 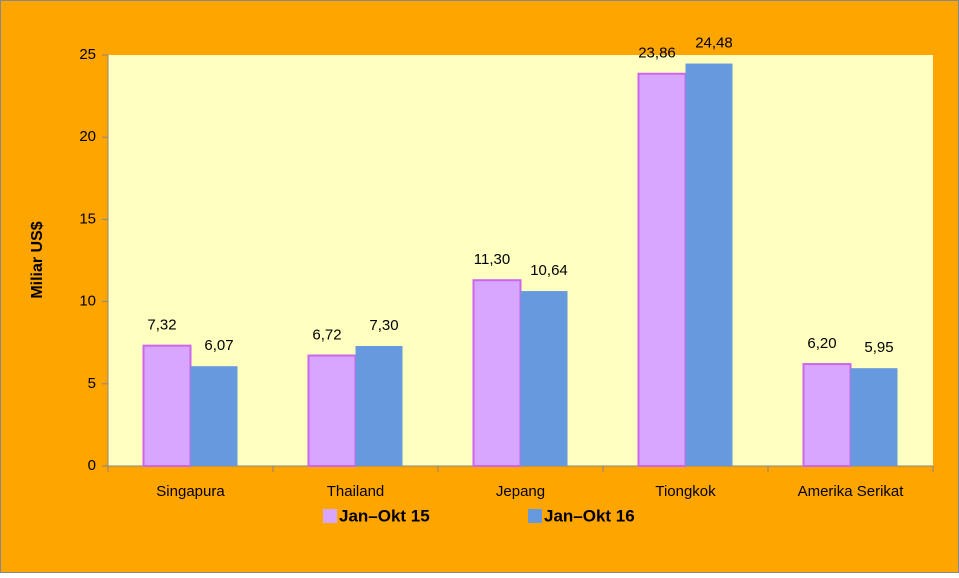 What do you see at coordinates (657, 53) in the screenshot?
I see `value-label: 23,86` at bounding box center [657, 53].